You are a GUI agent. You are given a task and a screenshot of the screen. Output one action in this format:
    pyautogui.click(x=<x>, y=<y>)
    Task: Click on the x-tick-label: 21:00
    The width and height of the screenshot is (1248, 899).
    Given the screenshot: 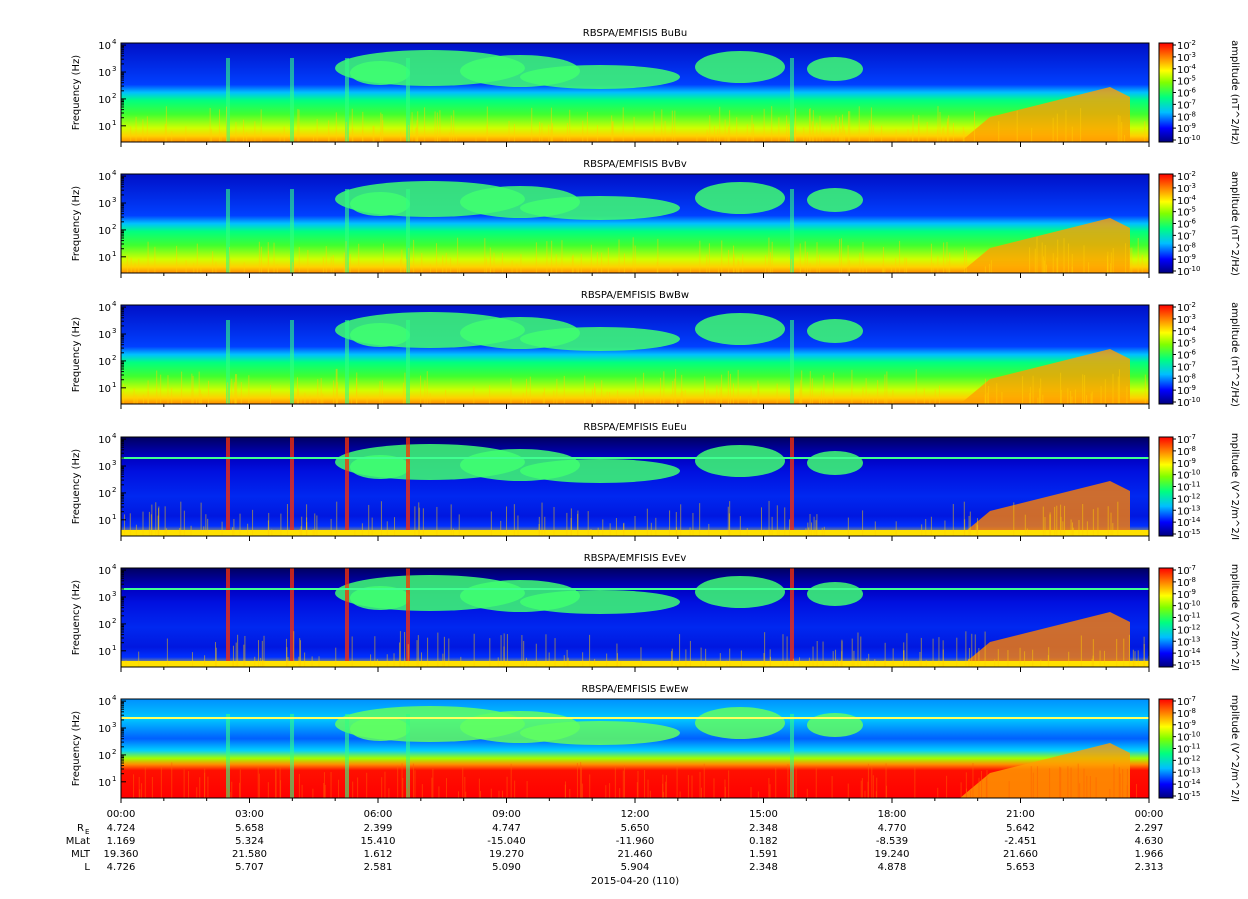 What is the action you would take?
    pyautogui.click(x=1020, y=814)
    